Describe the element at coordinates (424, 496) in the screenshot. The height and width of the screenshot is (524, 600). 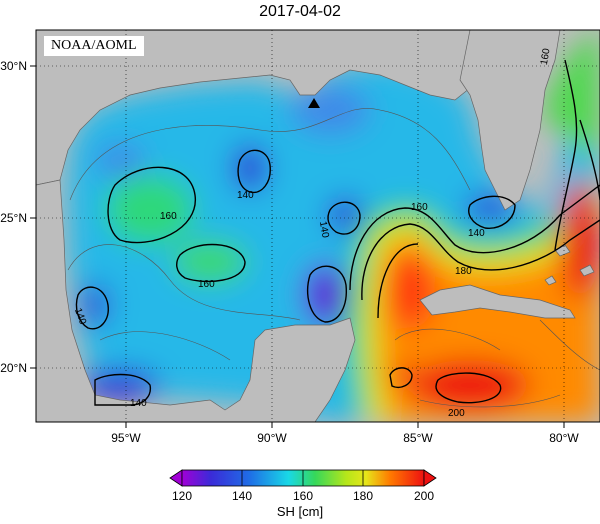
I see `colorbar-tick-label: 200` at that location.